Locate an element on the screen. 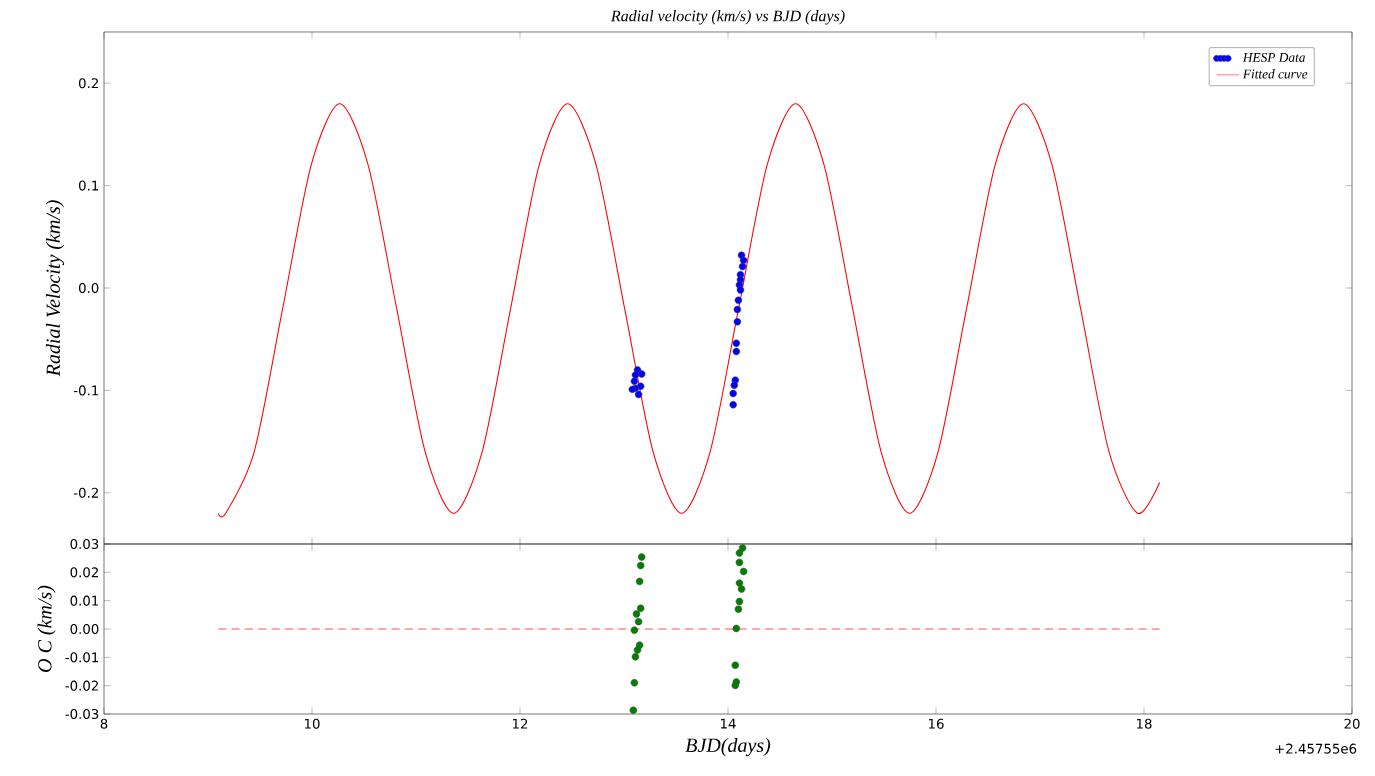  y-tick-label: 0.1 is located at coordinates (88, 185).